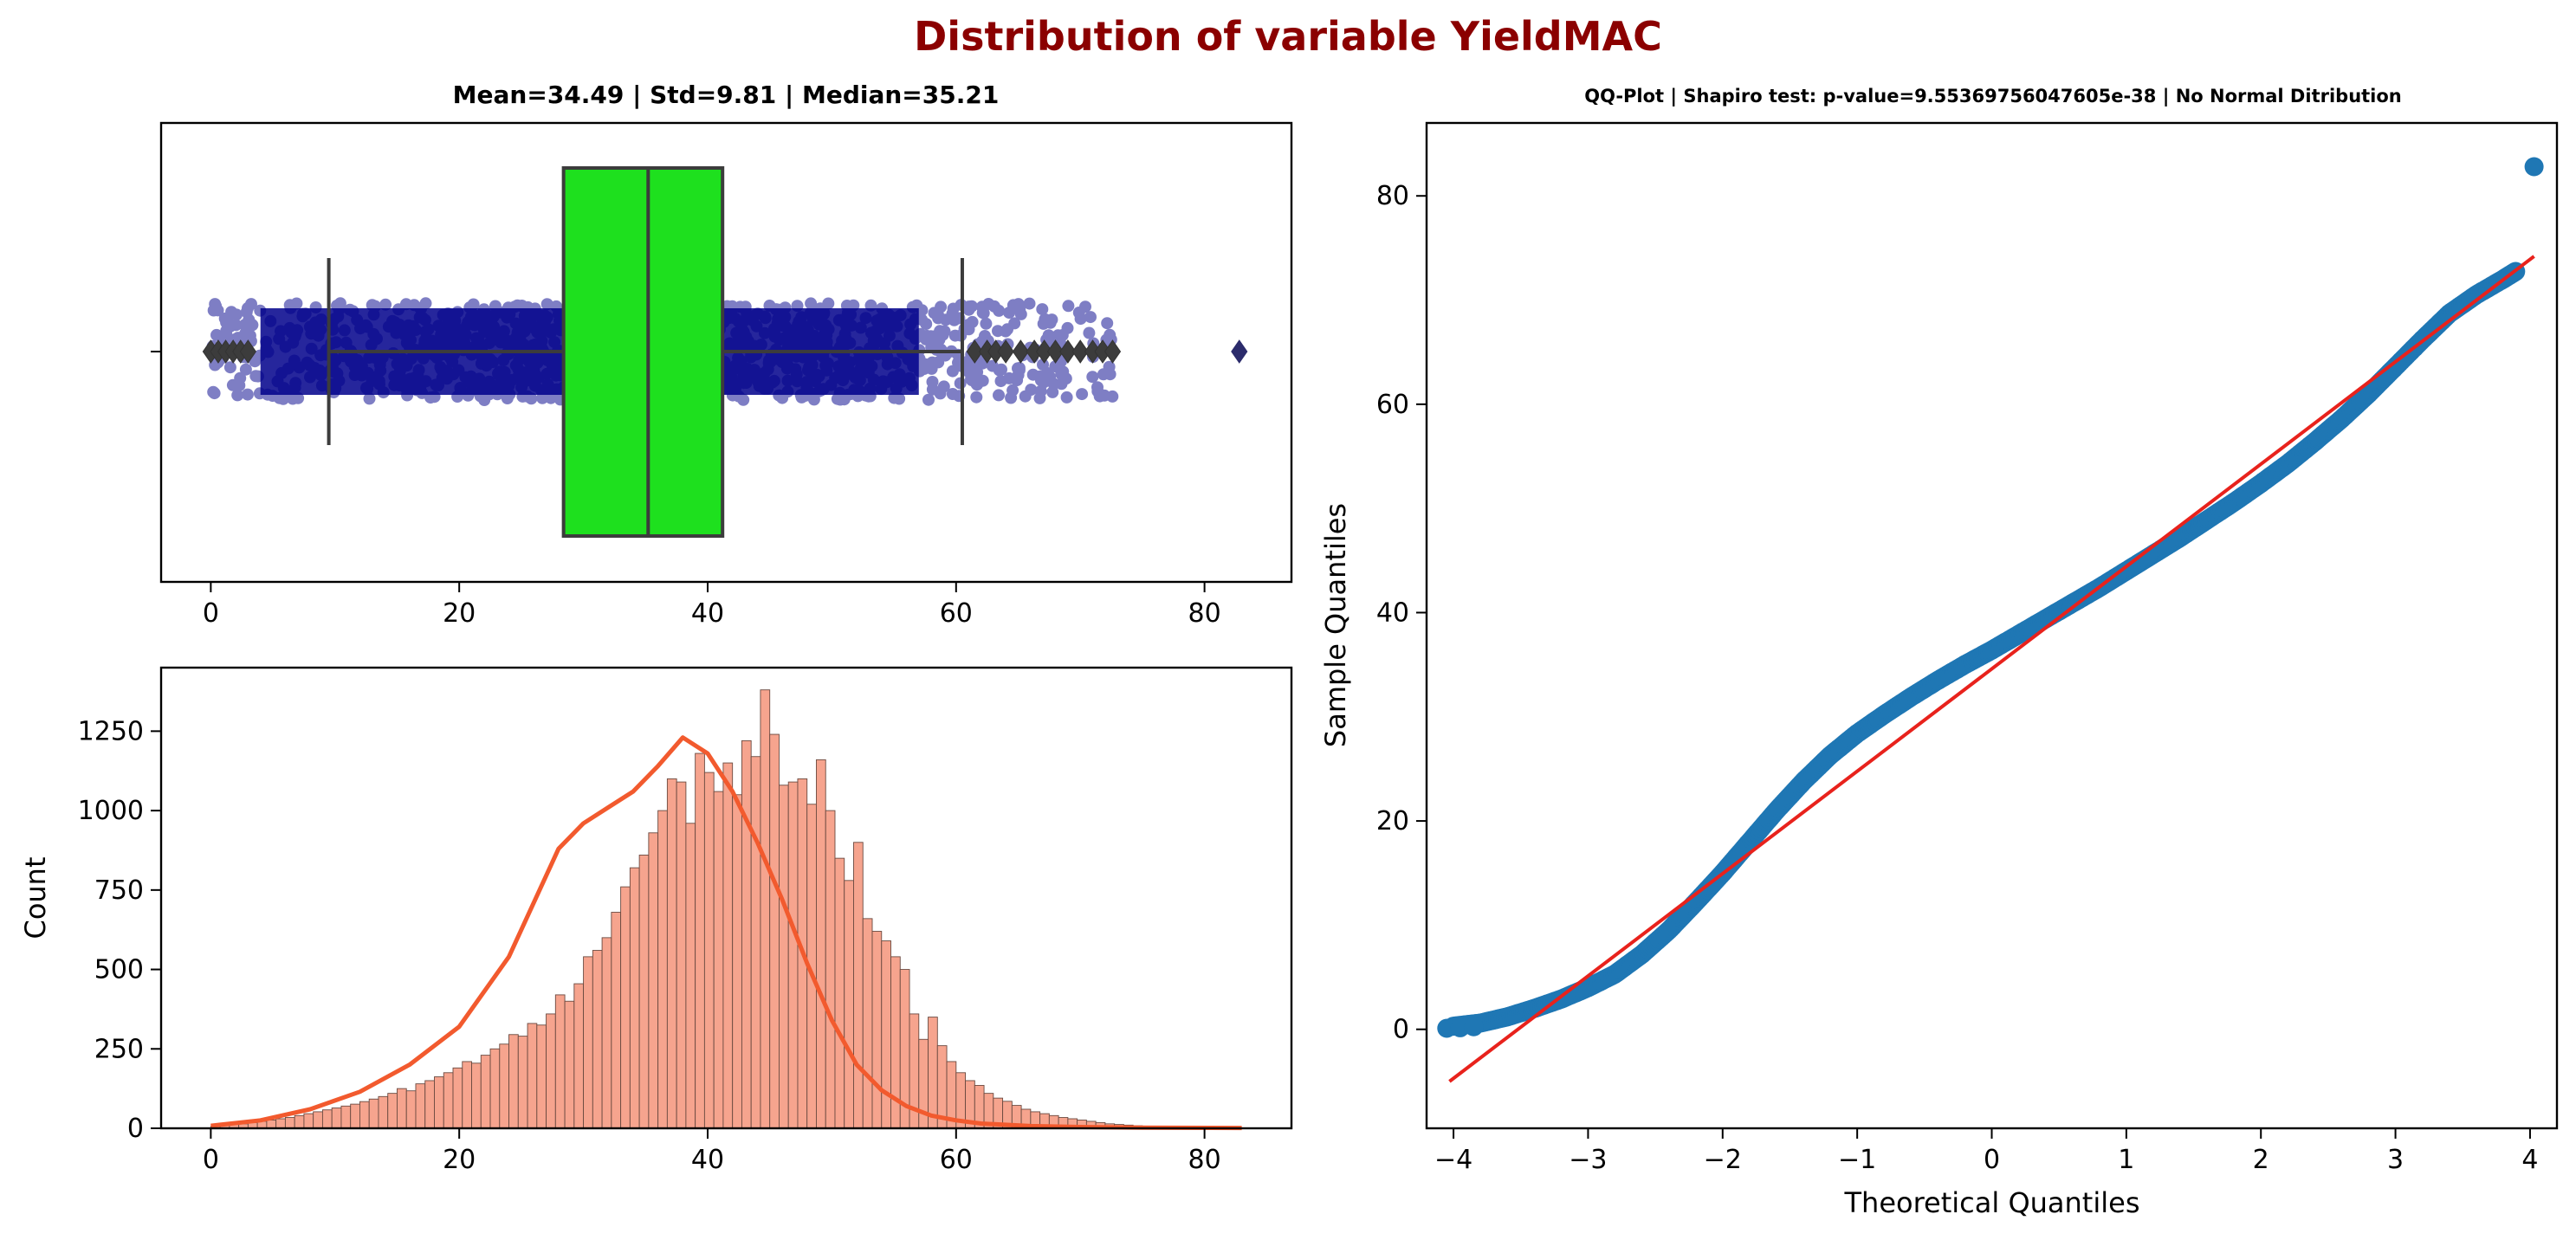 This screenshot has width=2576, height=1240. I want to click on histogram-content, so click(732, 910).